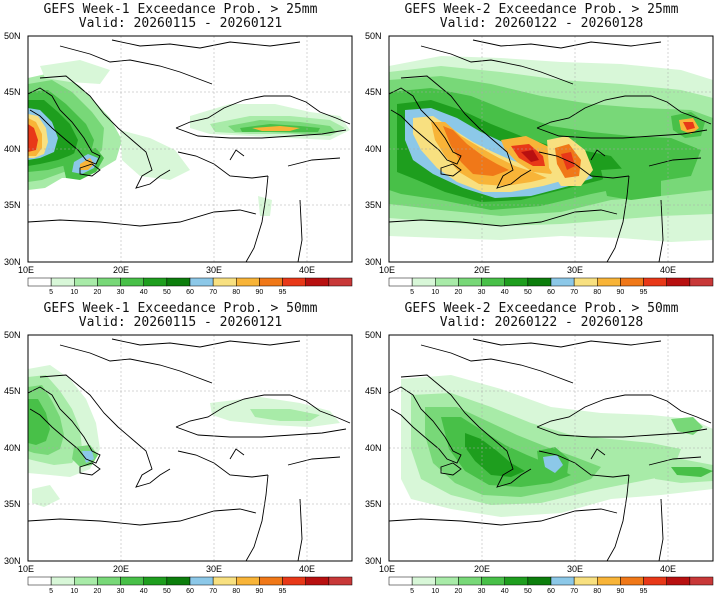 This screenshot has height=598, width=722. Describe the element at coordinates (12, 205) in the screenshot. I see `lat-label: 35N` at that location.